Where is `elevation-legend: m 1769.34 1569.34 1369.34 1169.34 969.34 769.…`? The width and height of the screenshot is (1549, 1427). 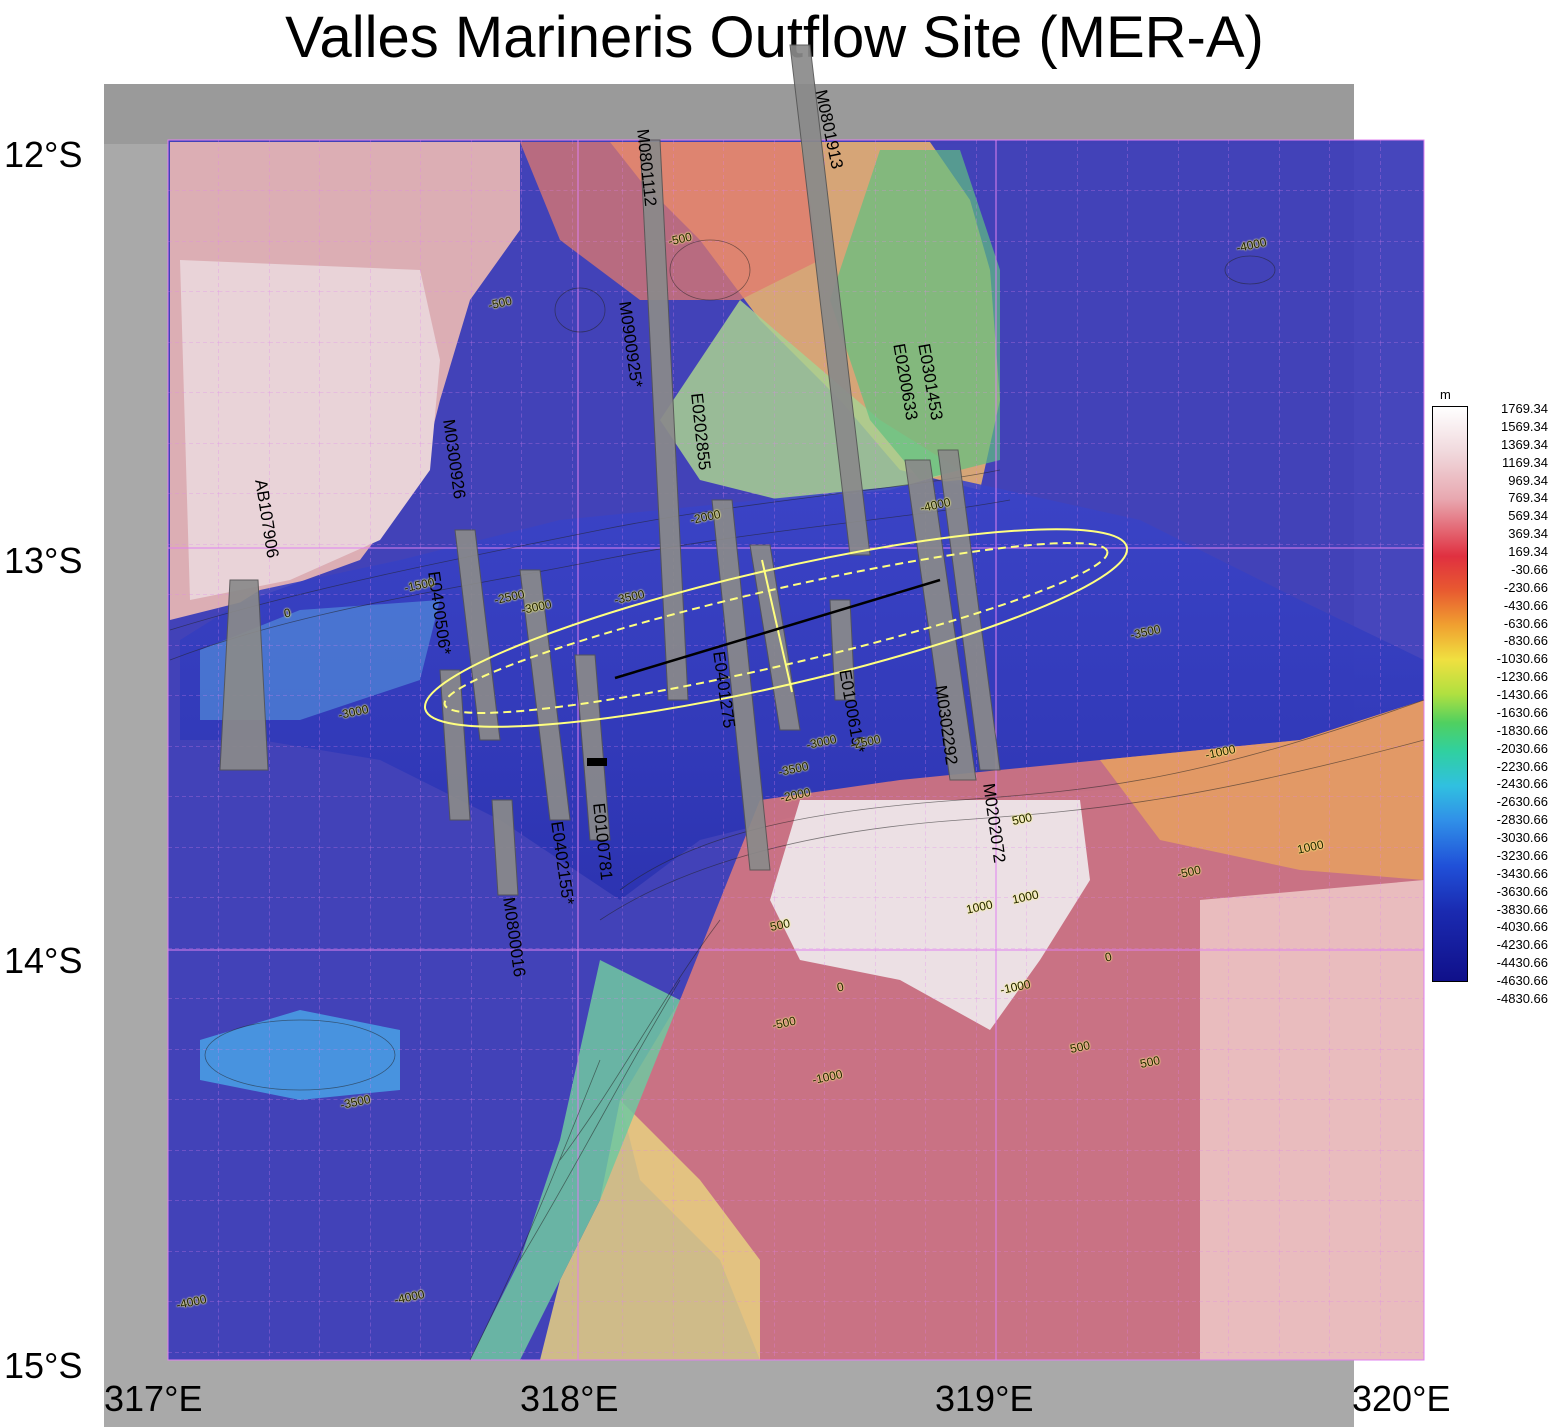
elevation-legend: m 1769.34 1569.34 1369.34 1169.34 969.34 769.… is located at coordinates (1490, 696).